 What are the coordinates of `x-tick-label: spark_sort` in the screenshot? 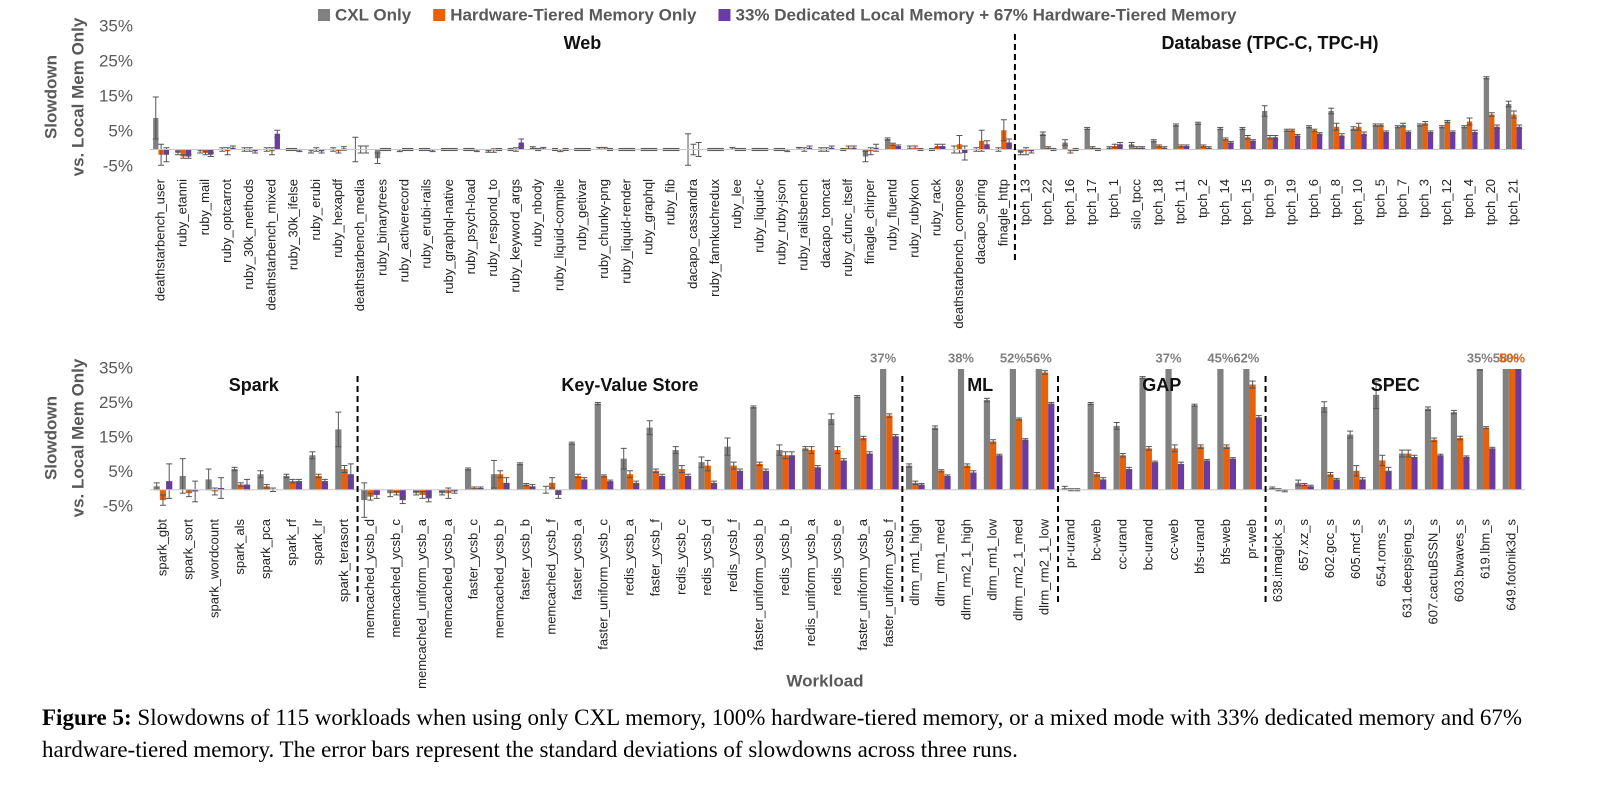 It's located at (187, 549).